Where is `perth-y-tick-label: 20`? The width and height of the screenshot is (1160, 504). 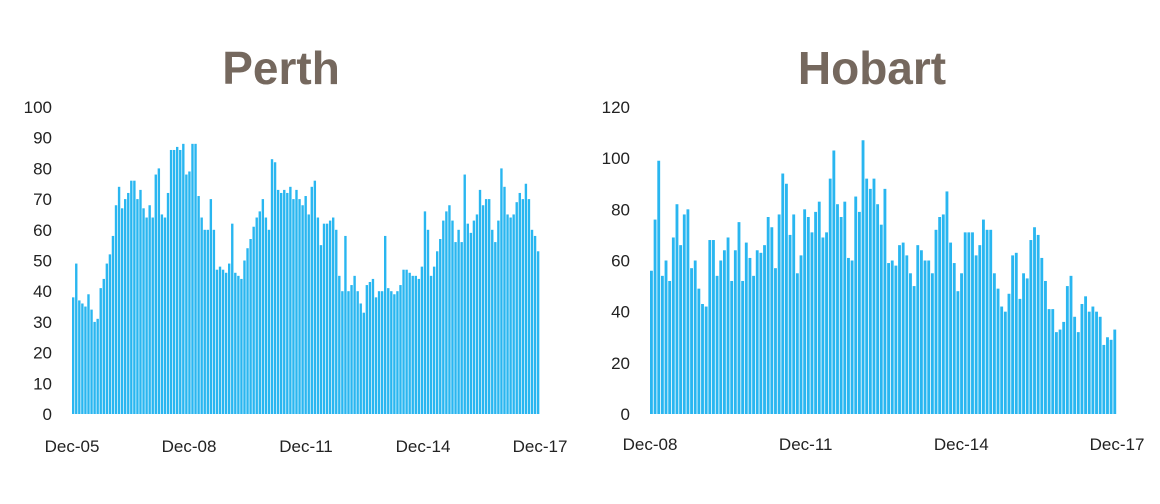 perth-y-tick-label: 20 is located at coordinates (42, 353).